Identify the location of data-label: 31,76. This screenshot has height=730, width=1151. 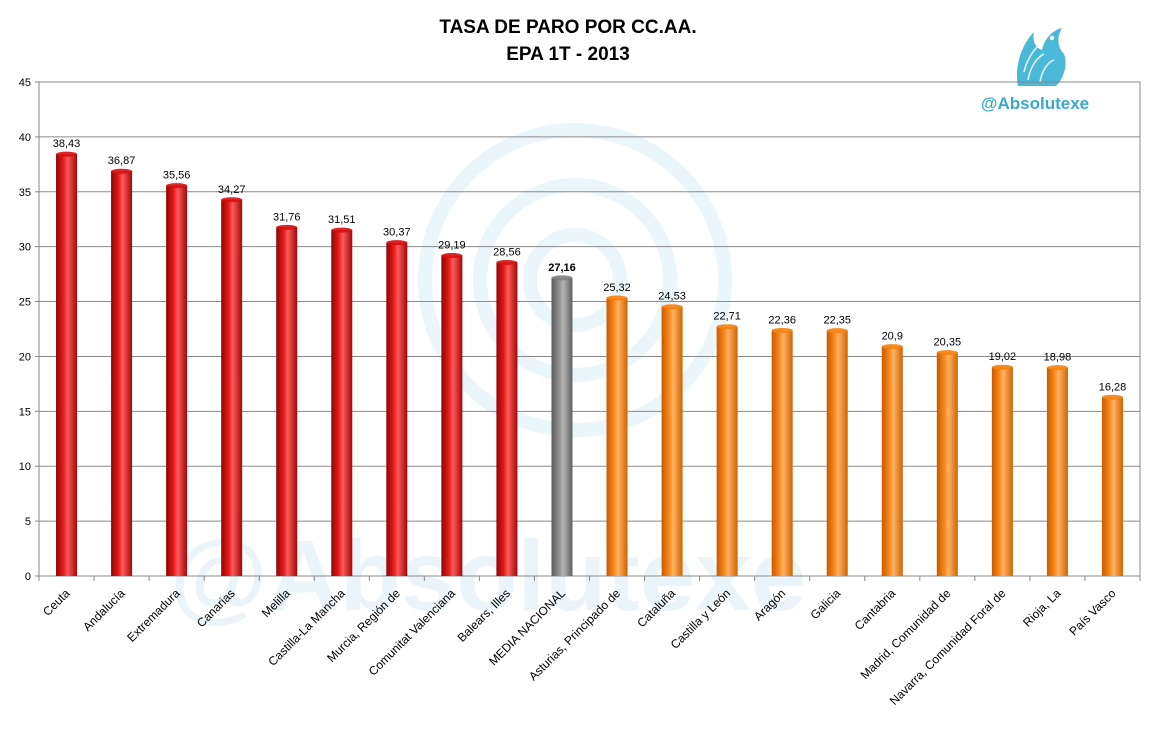
(287, 217).